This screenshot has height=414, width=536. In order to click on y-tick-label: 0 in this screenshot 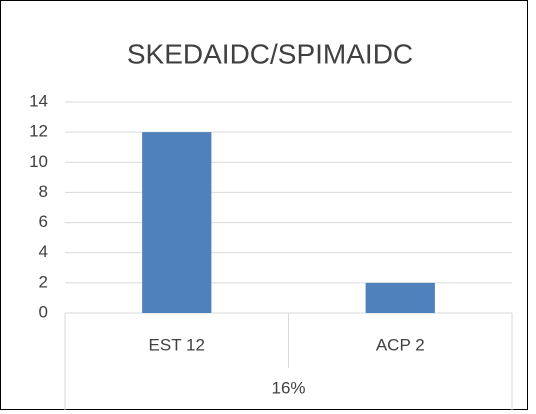, I will do `click(43, 311)`.